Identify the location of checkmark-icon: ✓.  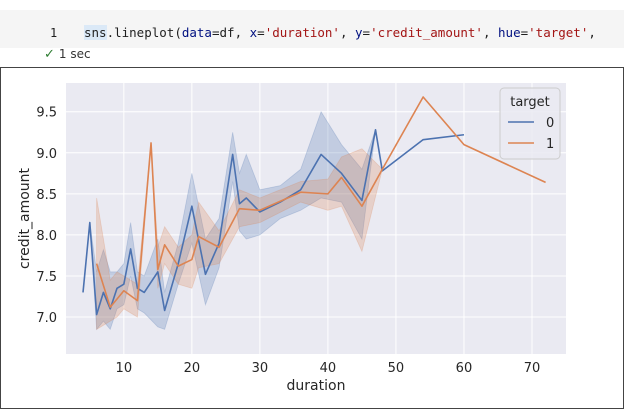
(49, 54).